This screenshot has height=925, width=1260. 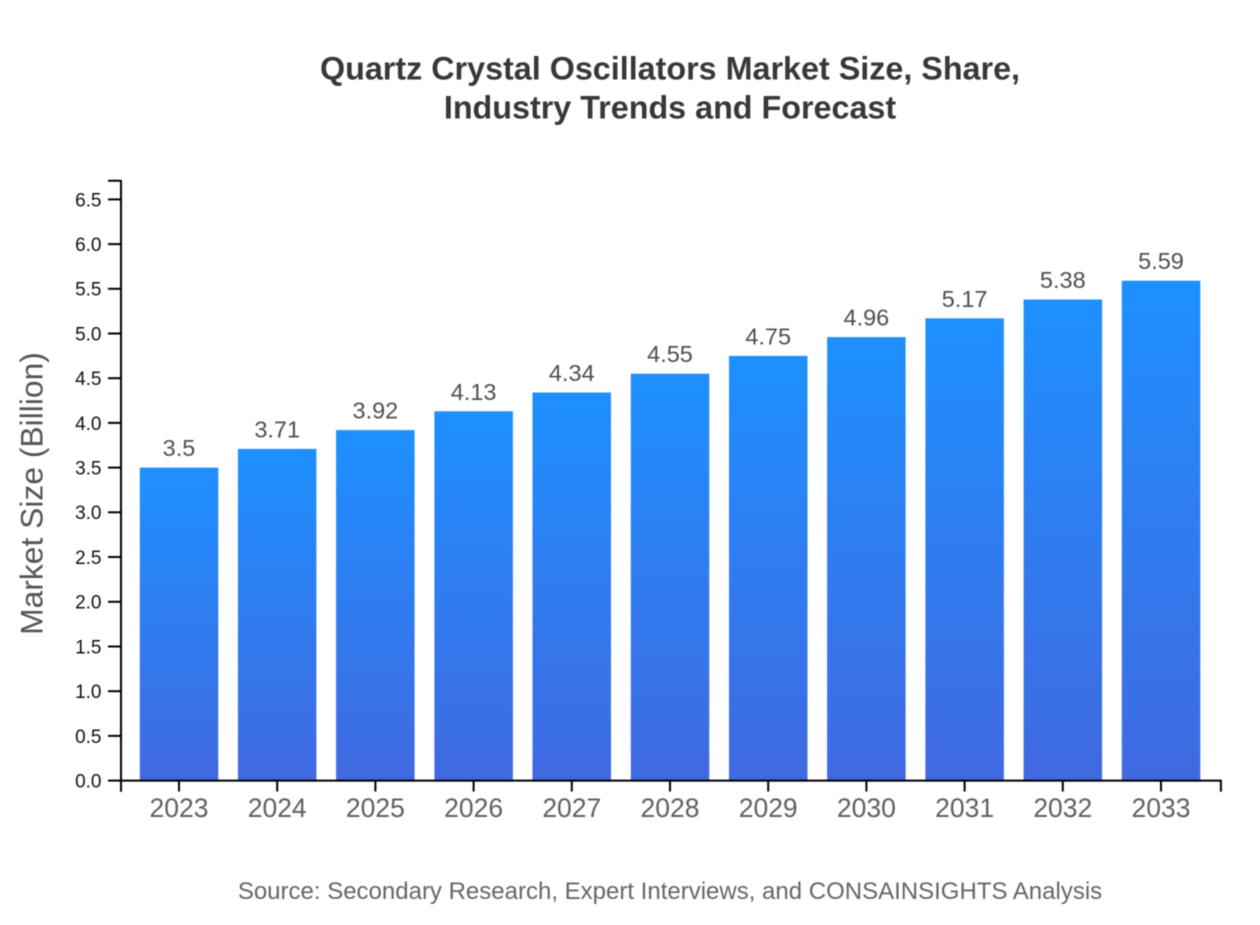 What do you see at coordinates (768, 808) in the screenshot?
I see `svg-text: 2029` at bounding box center [768, 808].